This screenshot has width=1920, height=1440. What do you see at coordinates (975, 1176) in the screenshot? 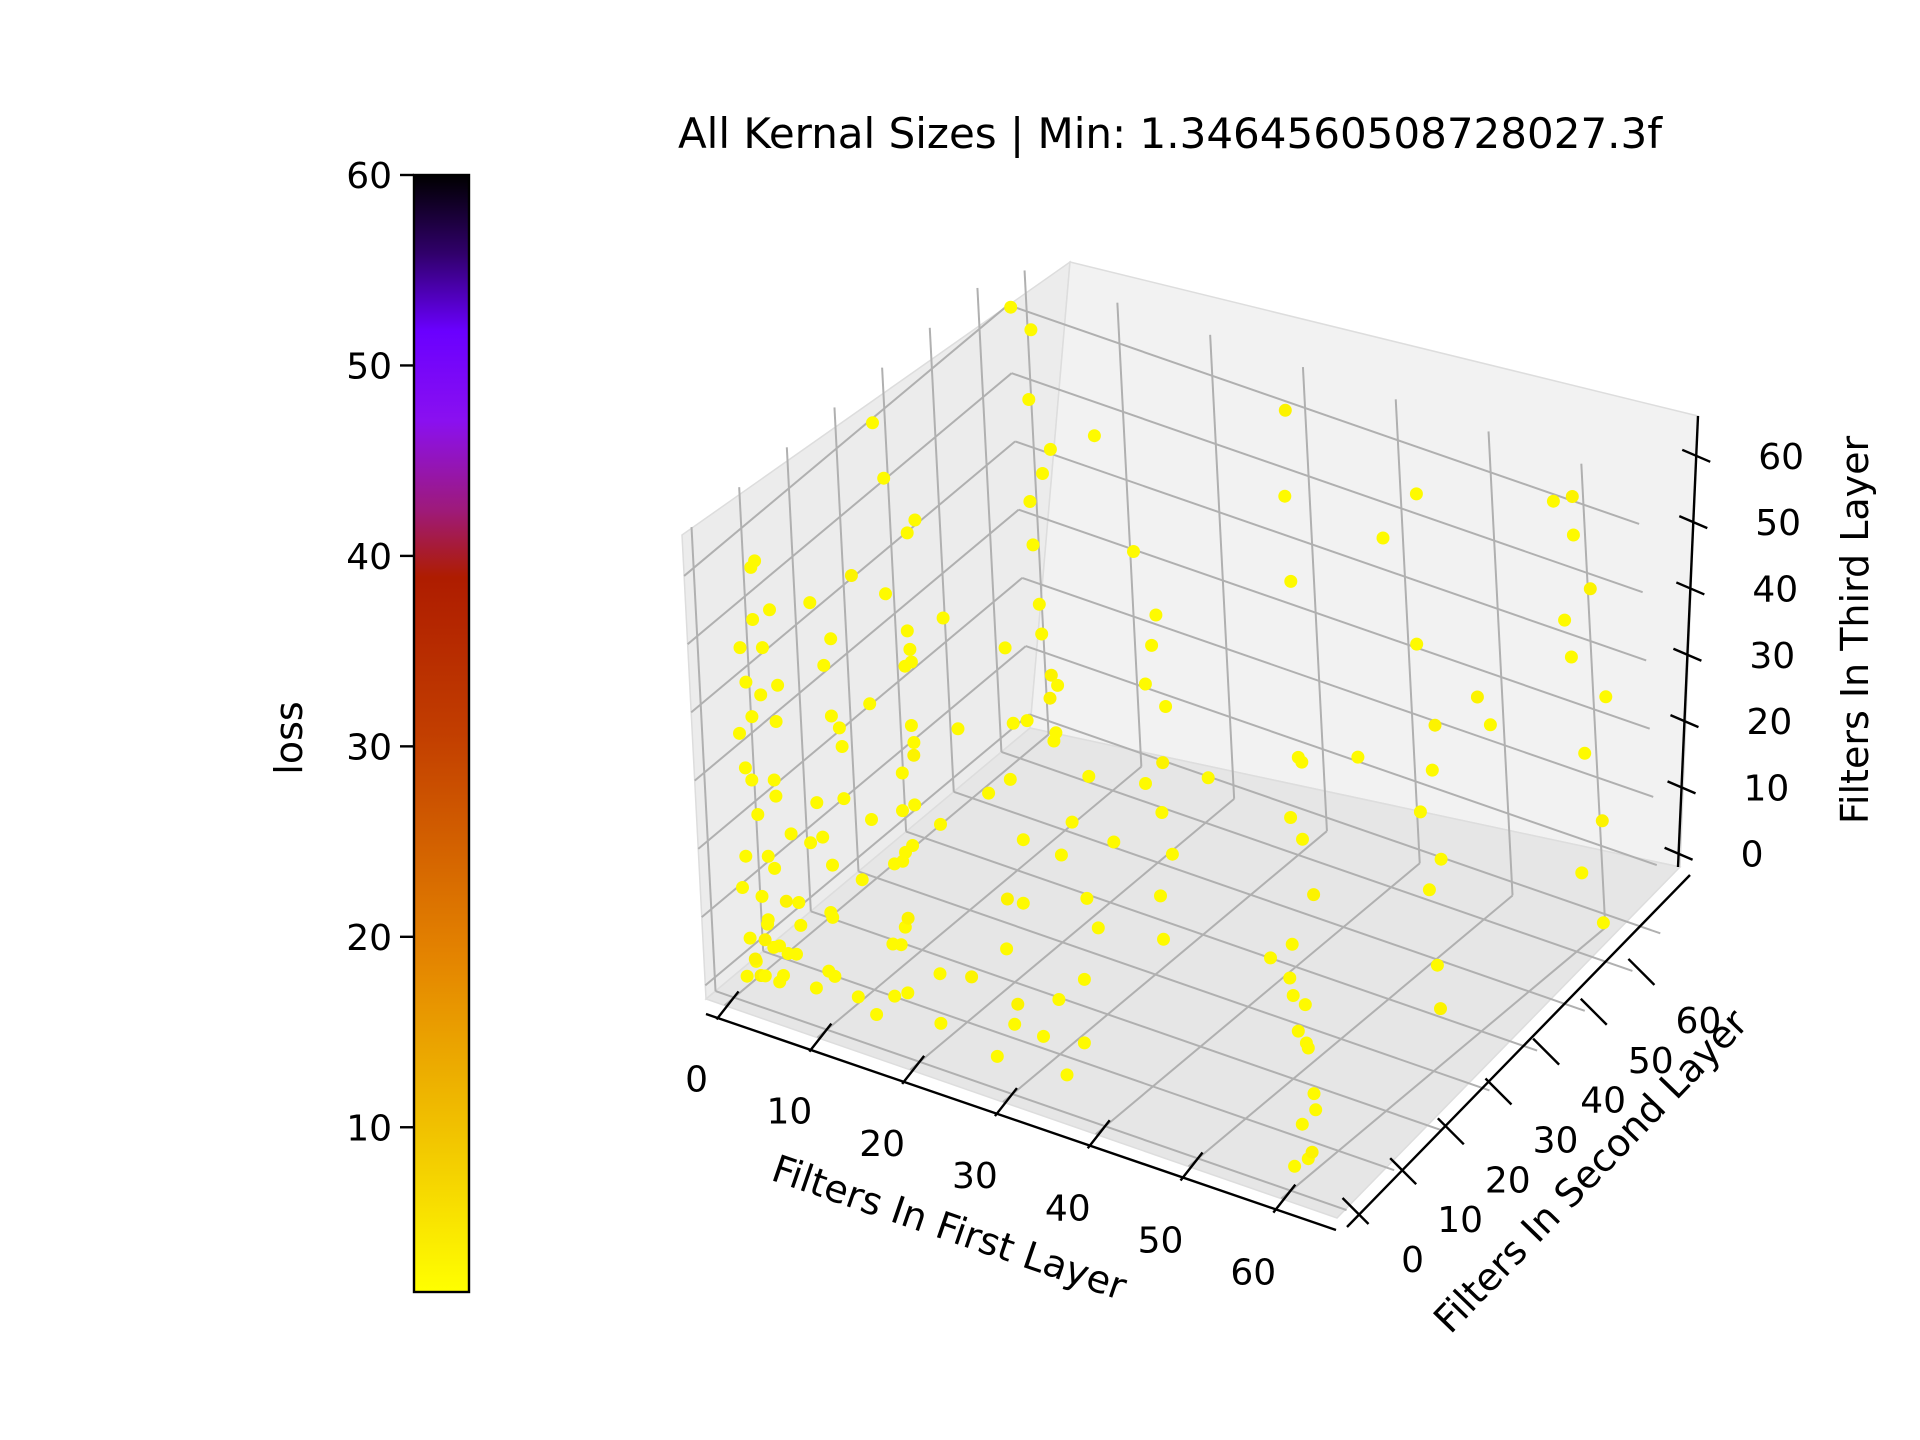
I see `x-tick-label: 30` at bounding box center [975, 1176].